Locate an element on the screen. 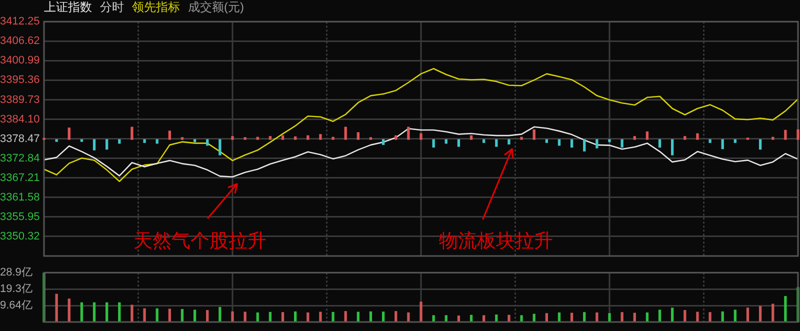  y-tick-label: 3372.84 is located at coordinates (20, 158).